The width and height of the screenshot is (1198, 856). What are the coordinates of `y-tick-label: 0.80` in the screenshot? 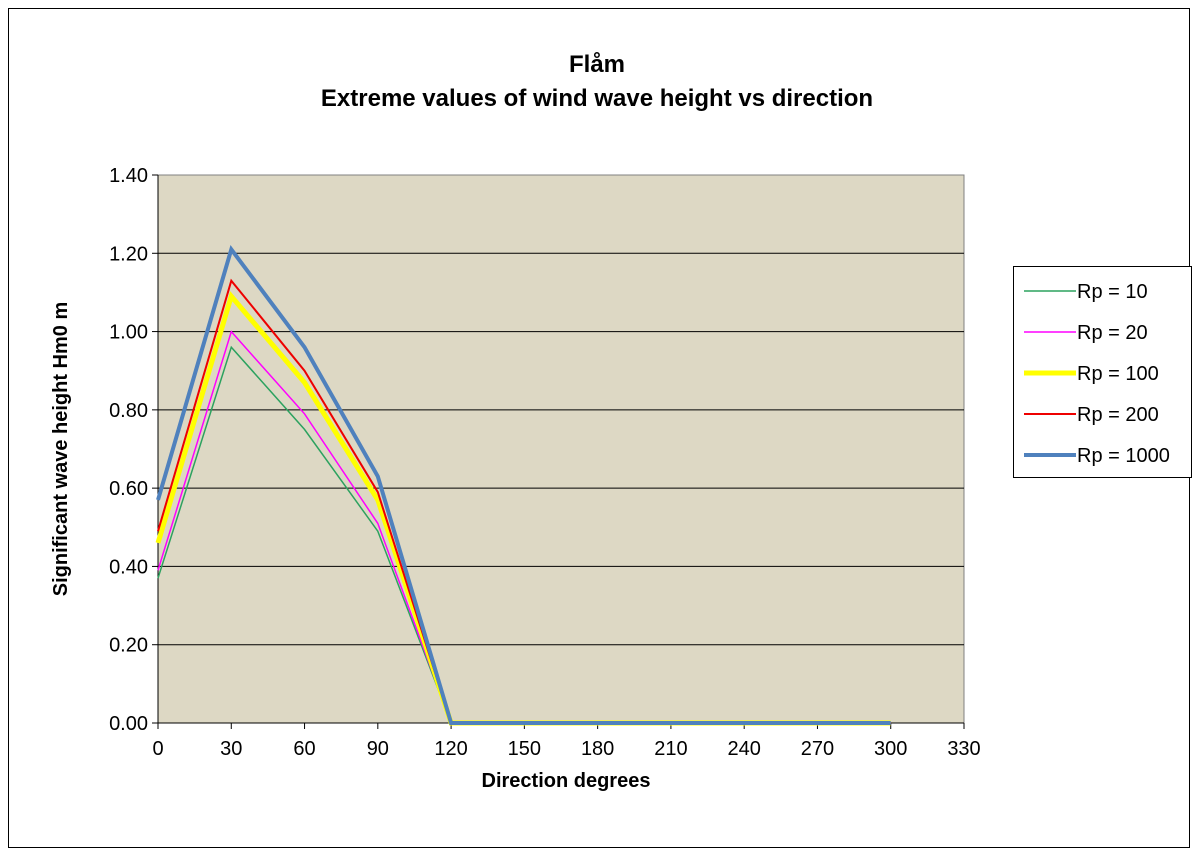 It's located at (128, 411).